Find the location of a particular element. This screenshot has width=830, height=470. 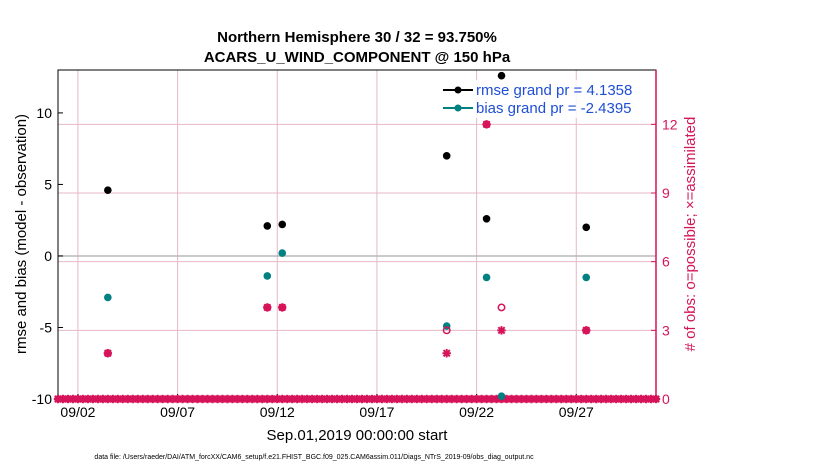

y-axis-label-left: rmse and bias (model - observation) is located at coordinates (21, 234).